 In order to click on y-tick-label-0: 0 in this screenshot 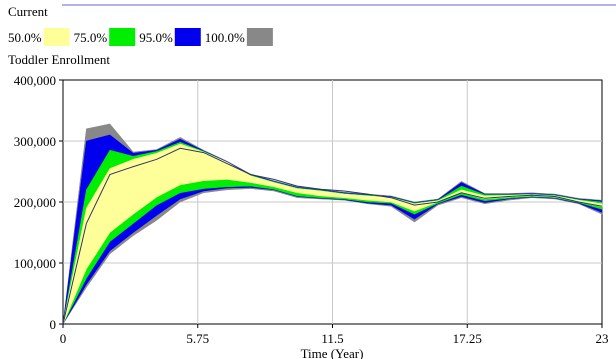, I will do `click(53, 324)`.